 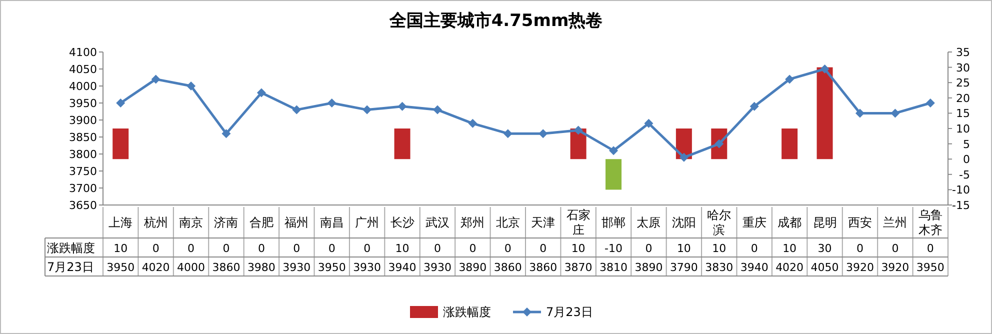 What do you see at coordinates (226, 223) in the screenshot?
I see `x-tick-label: 济南` at bounding box center [226, 223].